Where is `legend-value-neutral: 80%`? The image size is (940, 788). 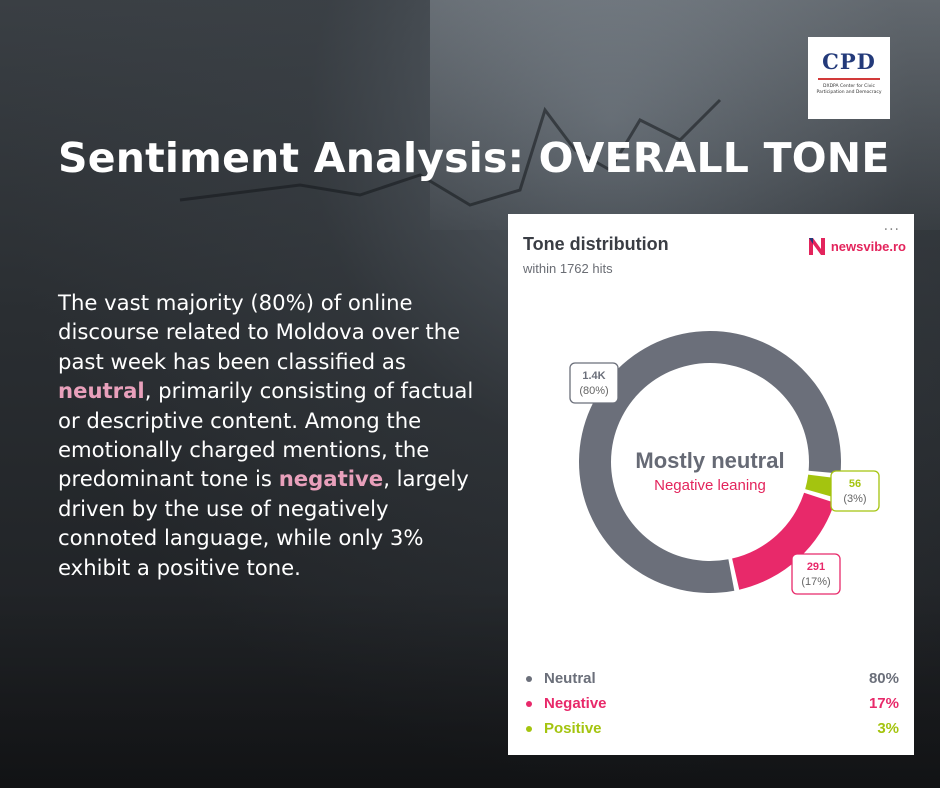 legend-value-neutral: 80% is located at coordinates (883, 678).